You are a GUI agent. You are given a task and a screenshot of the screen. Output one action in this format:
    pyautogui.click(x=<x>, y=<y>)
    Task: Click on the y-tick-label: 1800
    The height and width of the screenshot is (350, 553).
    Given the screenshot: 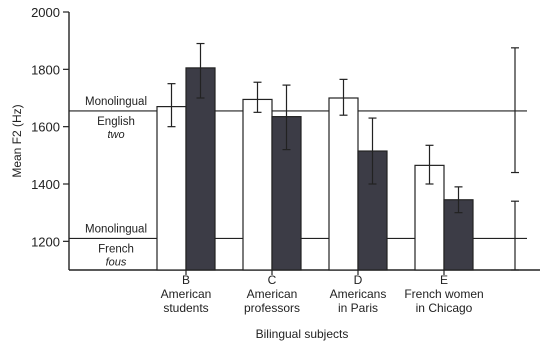 What is the action you would take?
    pyautogui.click(x=45, y=69)
    